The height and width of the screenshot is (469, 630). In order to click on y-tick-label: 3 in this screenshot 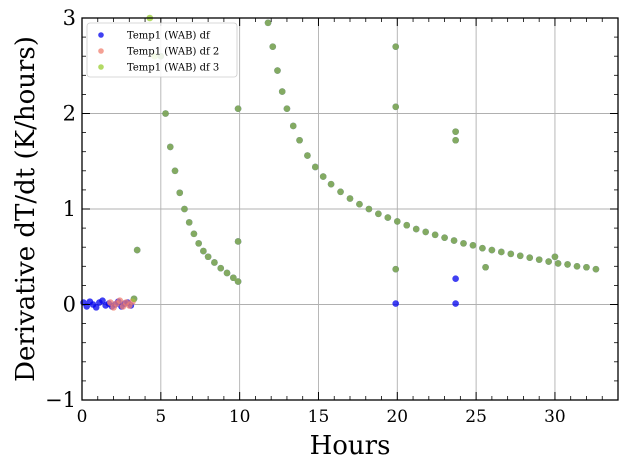, I will do `click(69, 18)`.